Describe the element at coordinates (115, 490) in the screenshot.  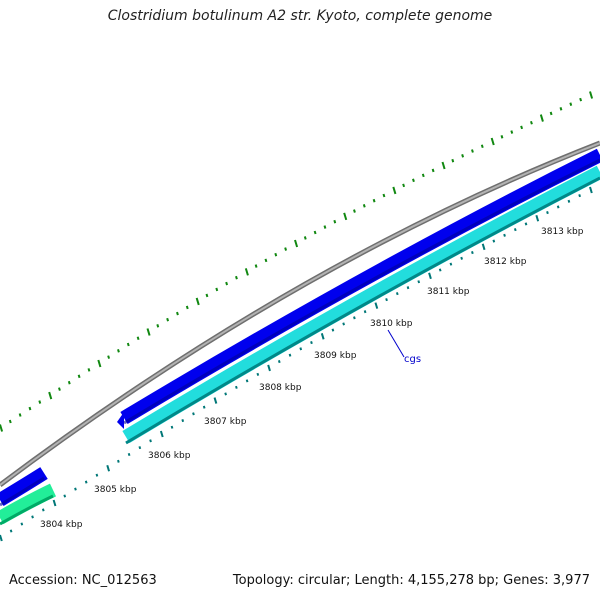
I see `scale-label: 3805 kbp` at that location.